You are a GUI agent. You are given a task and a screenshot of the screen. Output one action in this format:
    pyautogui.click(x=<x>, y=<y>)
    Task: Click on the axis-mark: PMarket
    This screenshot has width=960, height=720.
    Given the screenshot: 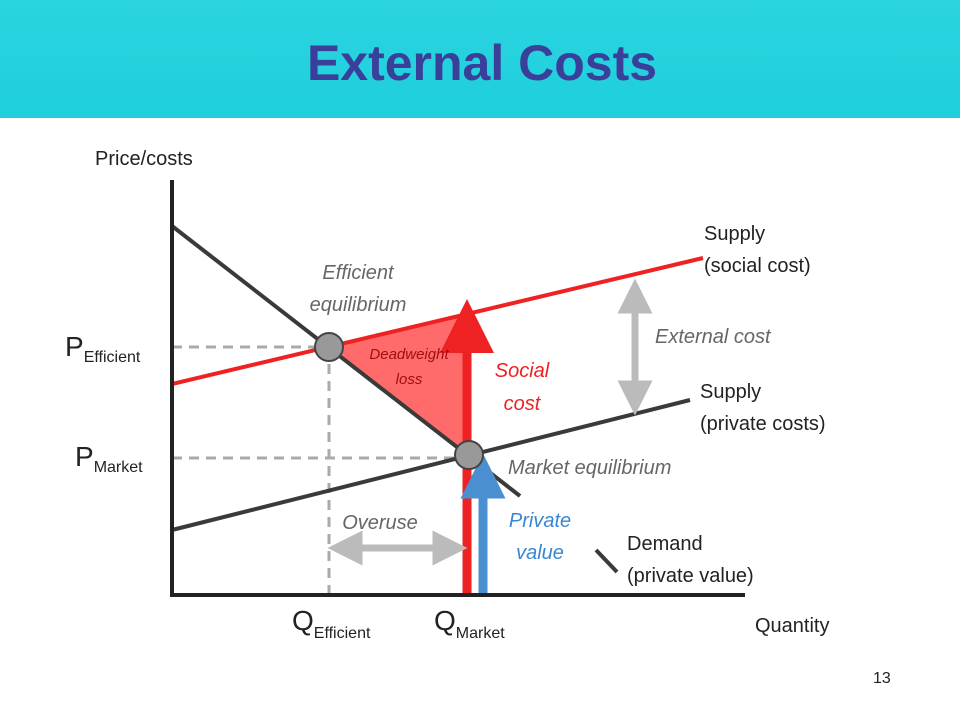 What is the action you would take?
    pyautogui.click(x=109, y=458)
    